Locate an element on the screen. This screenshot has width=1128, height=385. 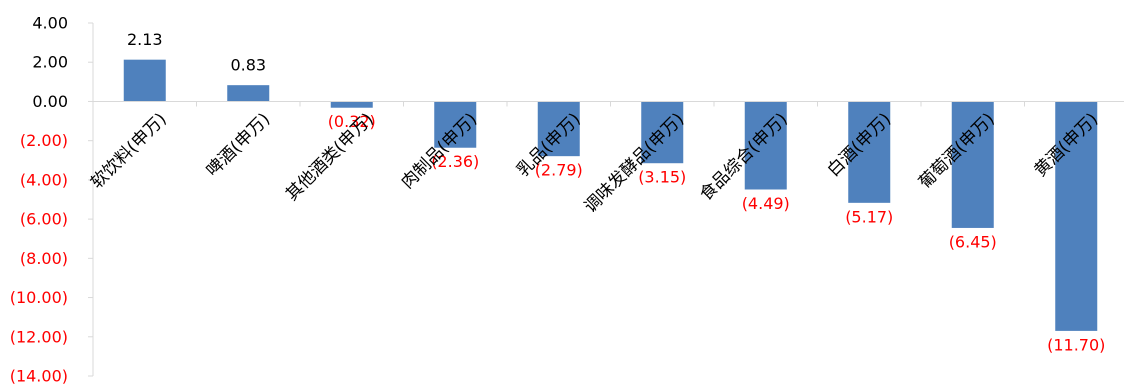
category-label: 软饮料(申万) is located at coordinates (129, 151).